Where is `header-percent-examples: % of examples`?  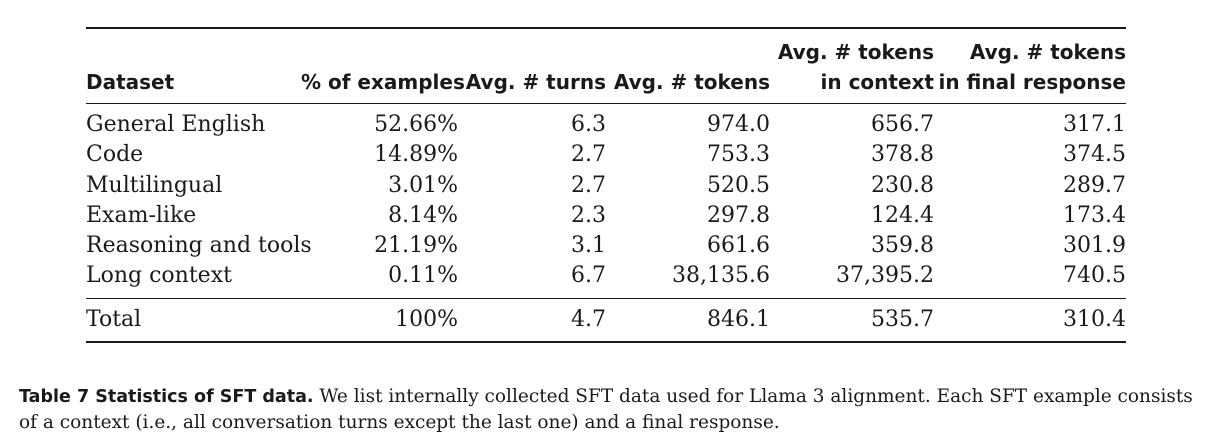 header-percent-examples: % of examples is located at coordinates (383, 65).